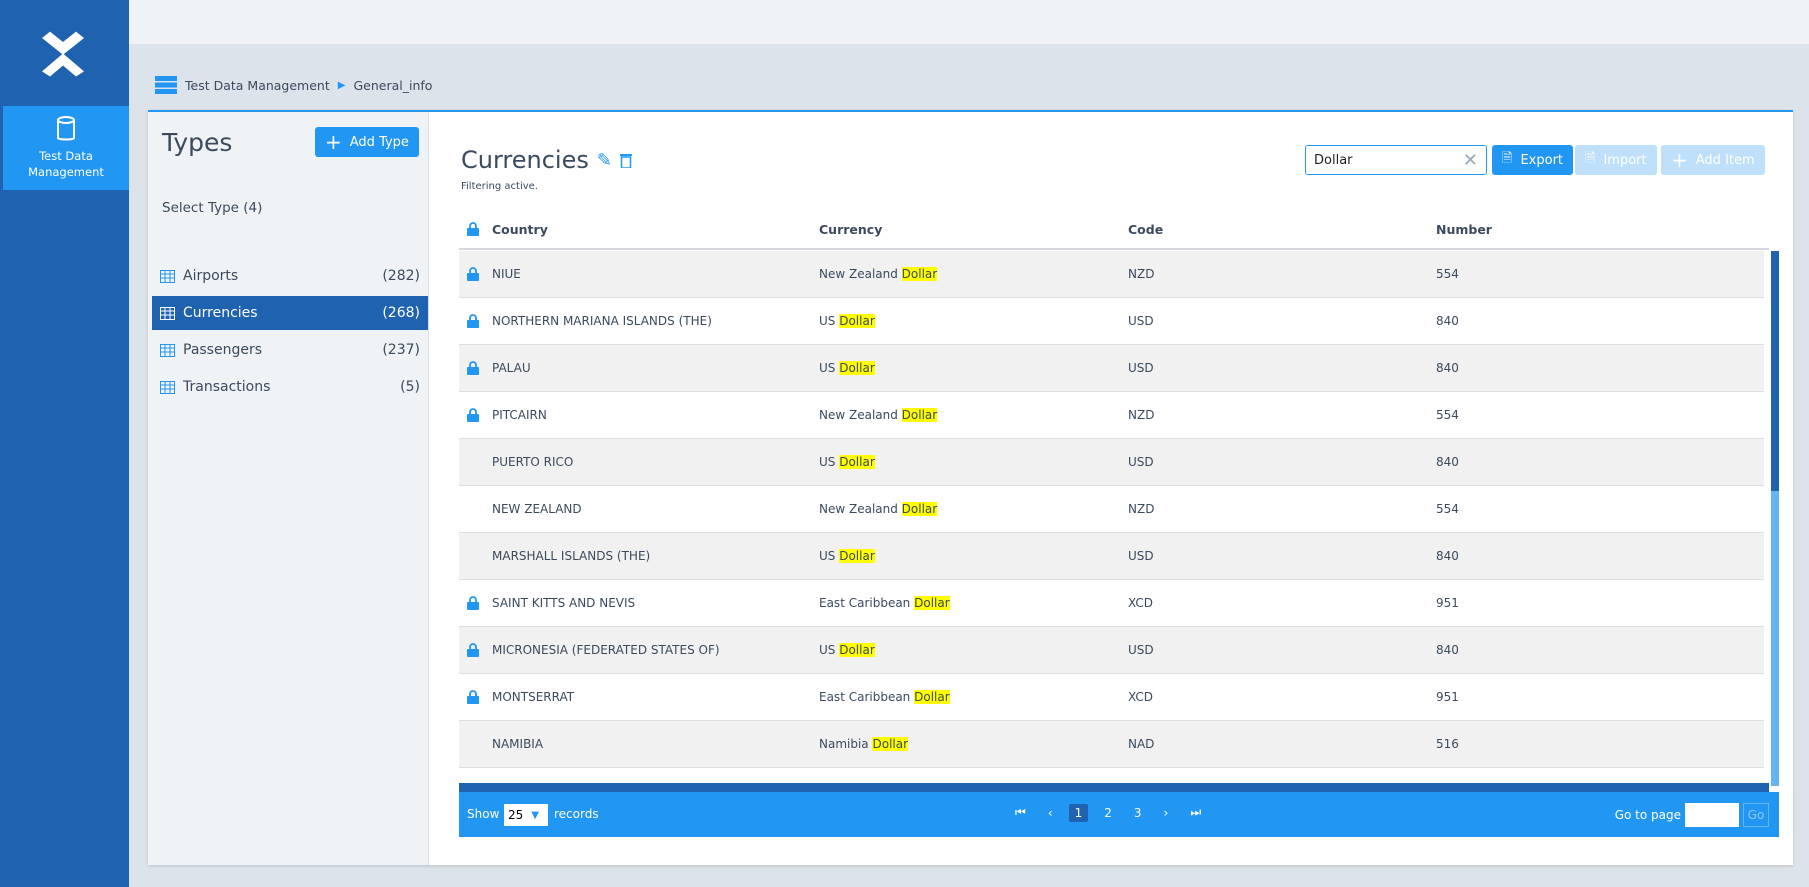 This screenshot has width=1809, height=887. Describe the element at coordinates (66, 148) in the screenshot. I see `nav-item-test-data-management: Test Data Management` at that location.